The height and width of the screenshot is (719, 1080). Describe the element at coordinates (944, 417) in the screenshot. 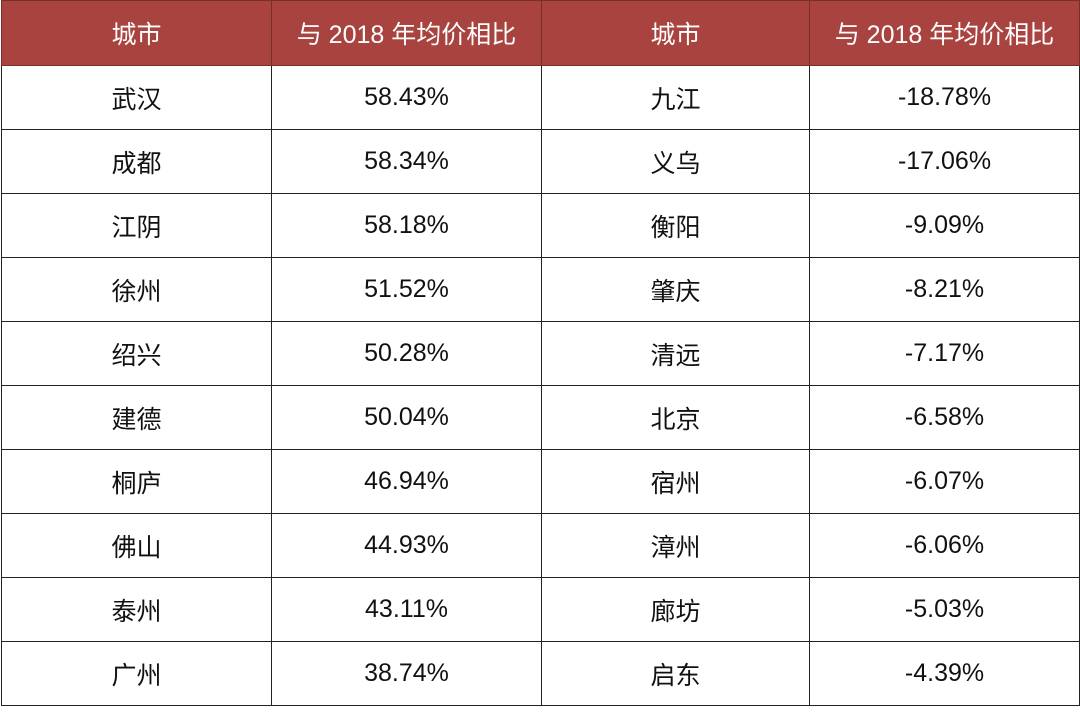

I see `change-cell: -6.58%` at that location.